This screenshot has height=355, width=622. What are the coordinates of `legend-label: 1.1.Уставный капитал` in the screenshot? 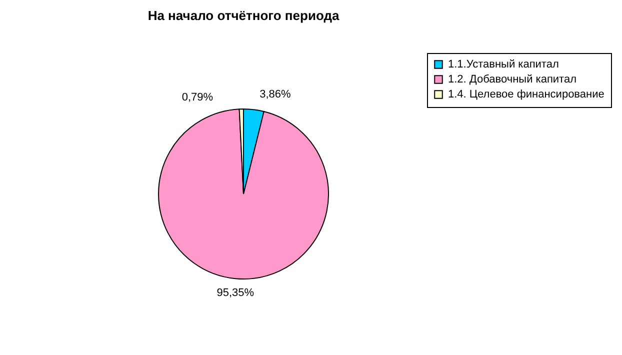 It's located at (503, 64).